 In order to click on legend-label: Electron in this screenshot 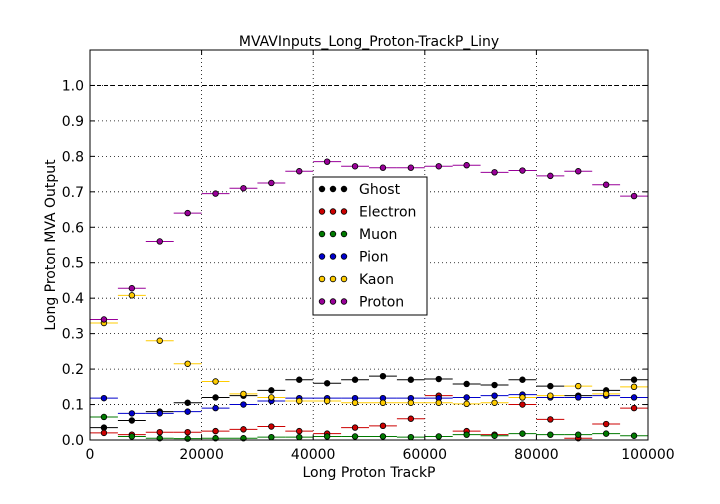, I will do `click(387, 213)`.